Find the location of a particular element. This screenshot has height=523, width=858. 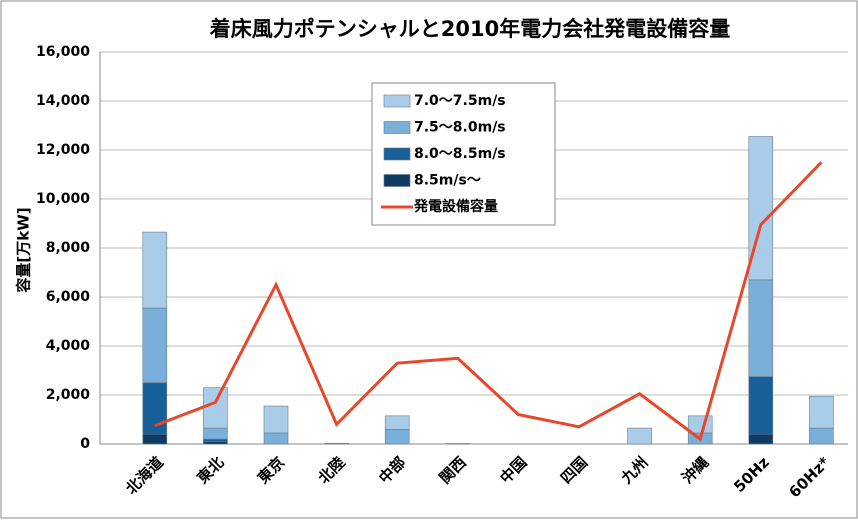

y-tick-label: 4,000 is located at coordinates (68, 346).